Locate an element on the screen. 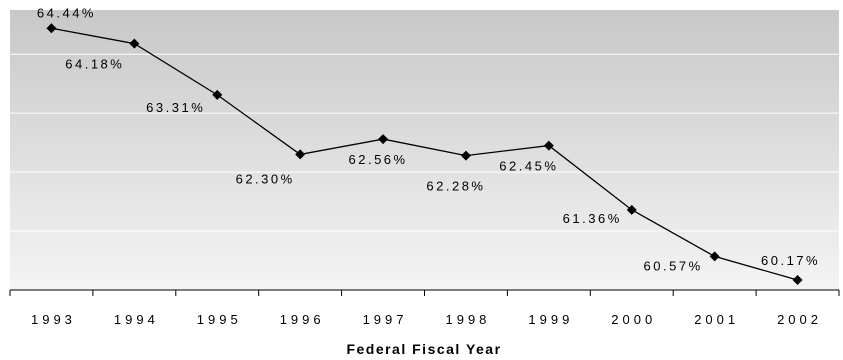  data-label: 63.31% is located at coordinates (175, 107).